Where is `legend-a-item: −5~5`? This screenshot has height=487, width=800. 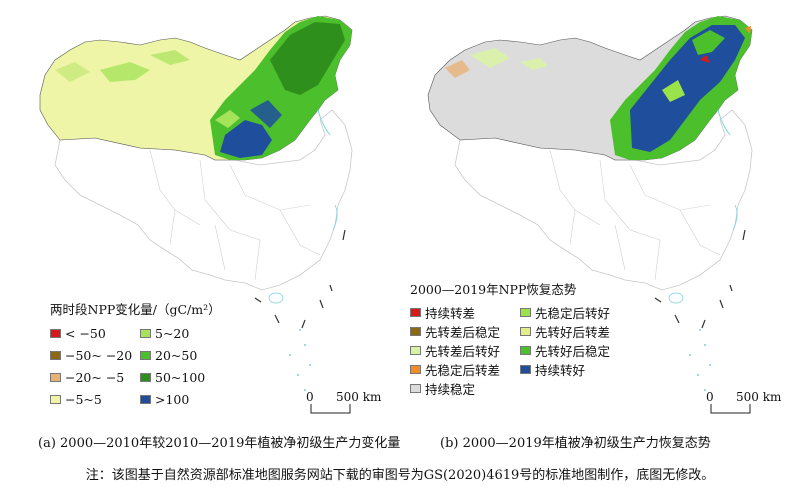
legend-a-item: −5~5 is located at coordinates (95, 399).